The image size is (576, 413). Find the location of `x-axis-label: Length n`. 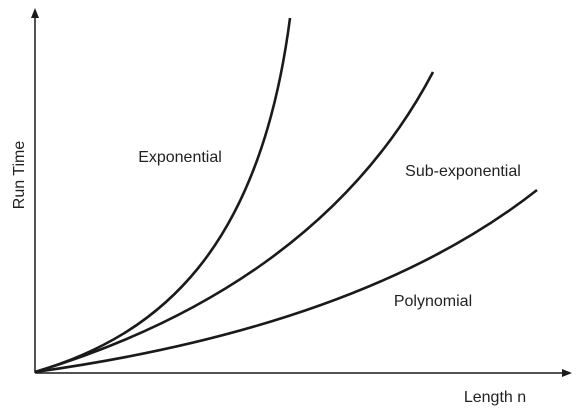

x-axis-label: Length n is located at coordinates (495, 397).